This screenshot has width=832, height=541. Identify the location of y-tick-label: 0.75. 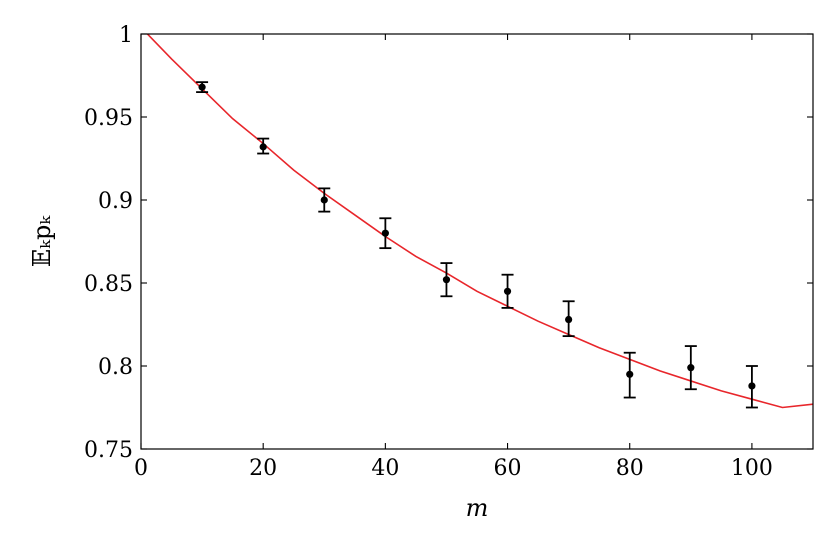
(108, 450).